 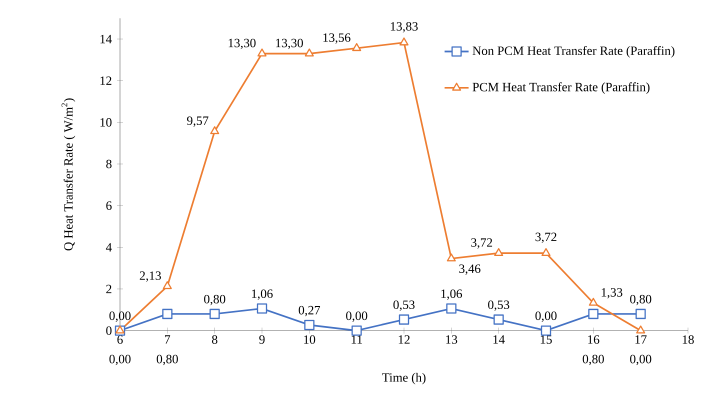 I want to click on x-tick-label: 16, so click(x=594, y=339).